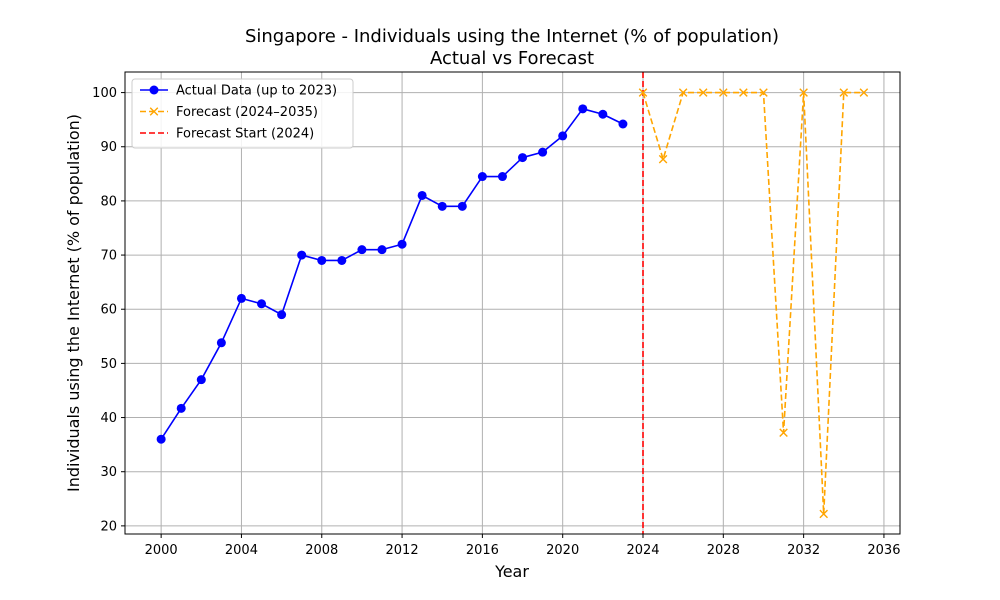 This screenshot has width=1000, height=600. Describe the element at coordinates (161, 550) in the screenshot. I see `x-tick-label: 2000` at that location.